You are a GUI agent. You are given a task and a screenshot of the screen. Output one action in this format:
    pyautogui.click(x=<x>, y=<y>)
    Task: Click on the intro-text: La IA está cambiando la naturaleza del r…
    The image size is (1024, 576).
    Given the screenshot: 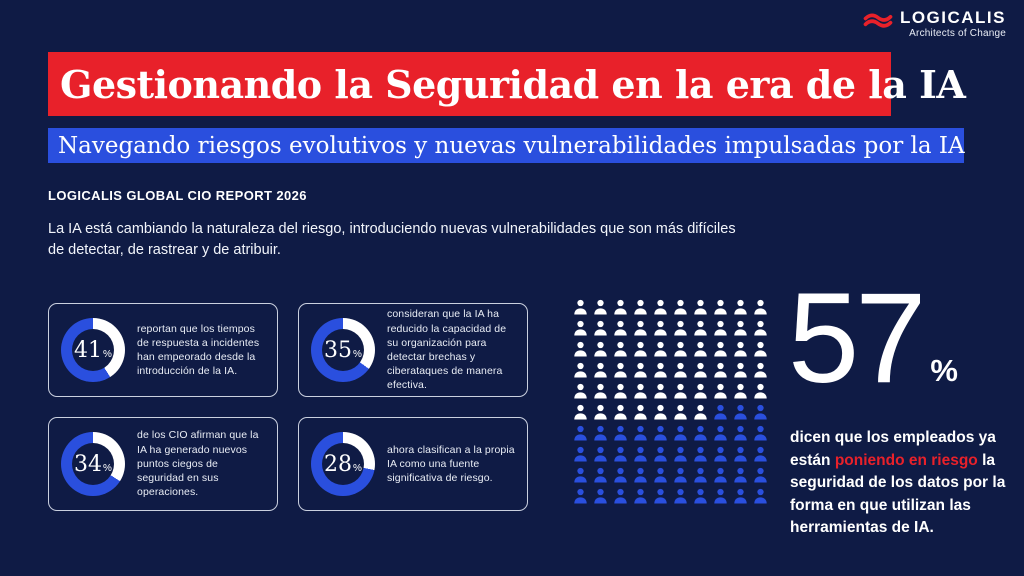 What is the action you would take?
    pyautogui.click(x=392, y=239)
    